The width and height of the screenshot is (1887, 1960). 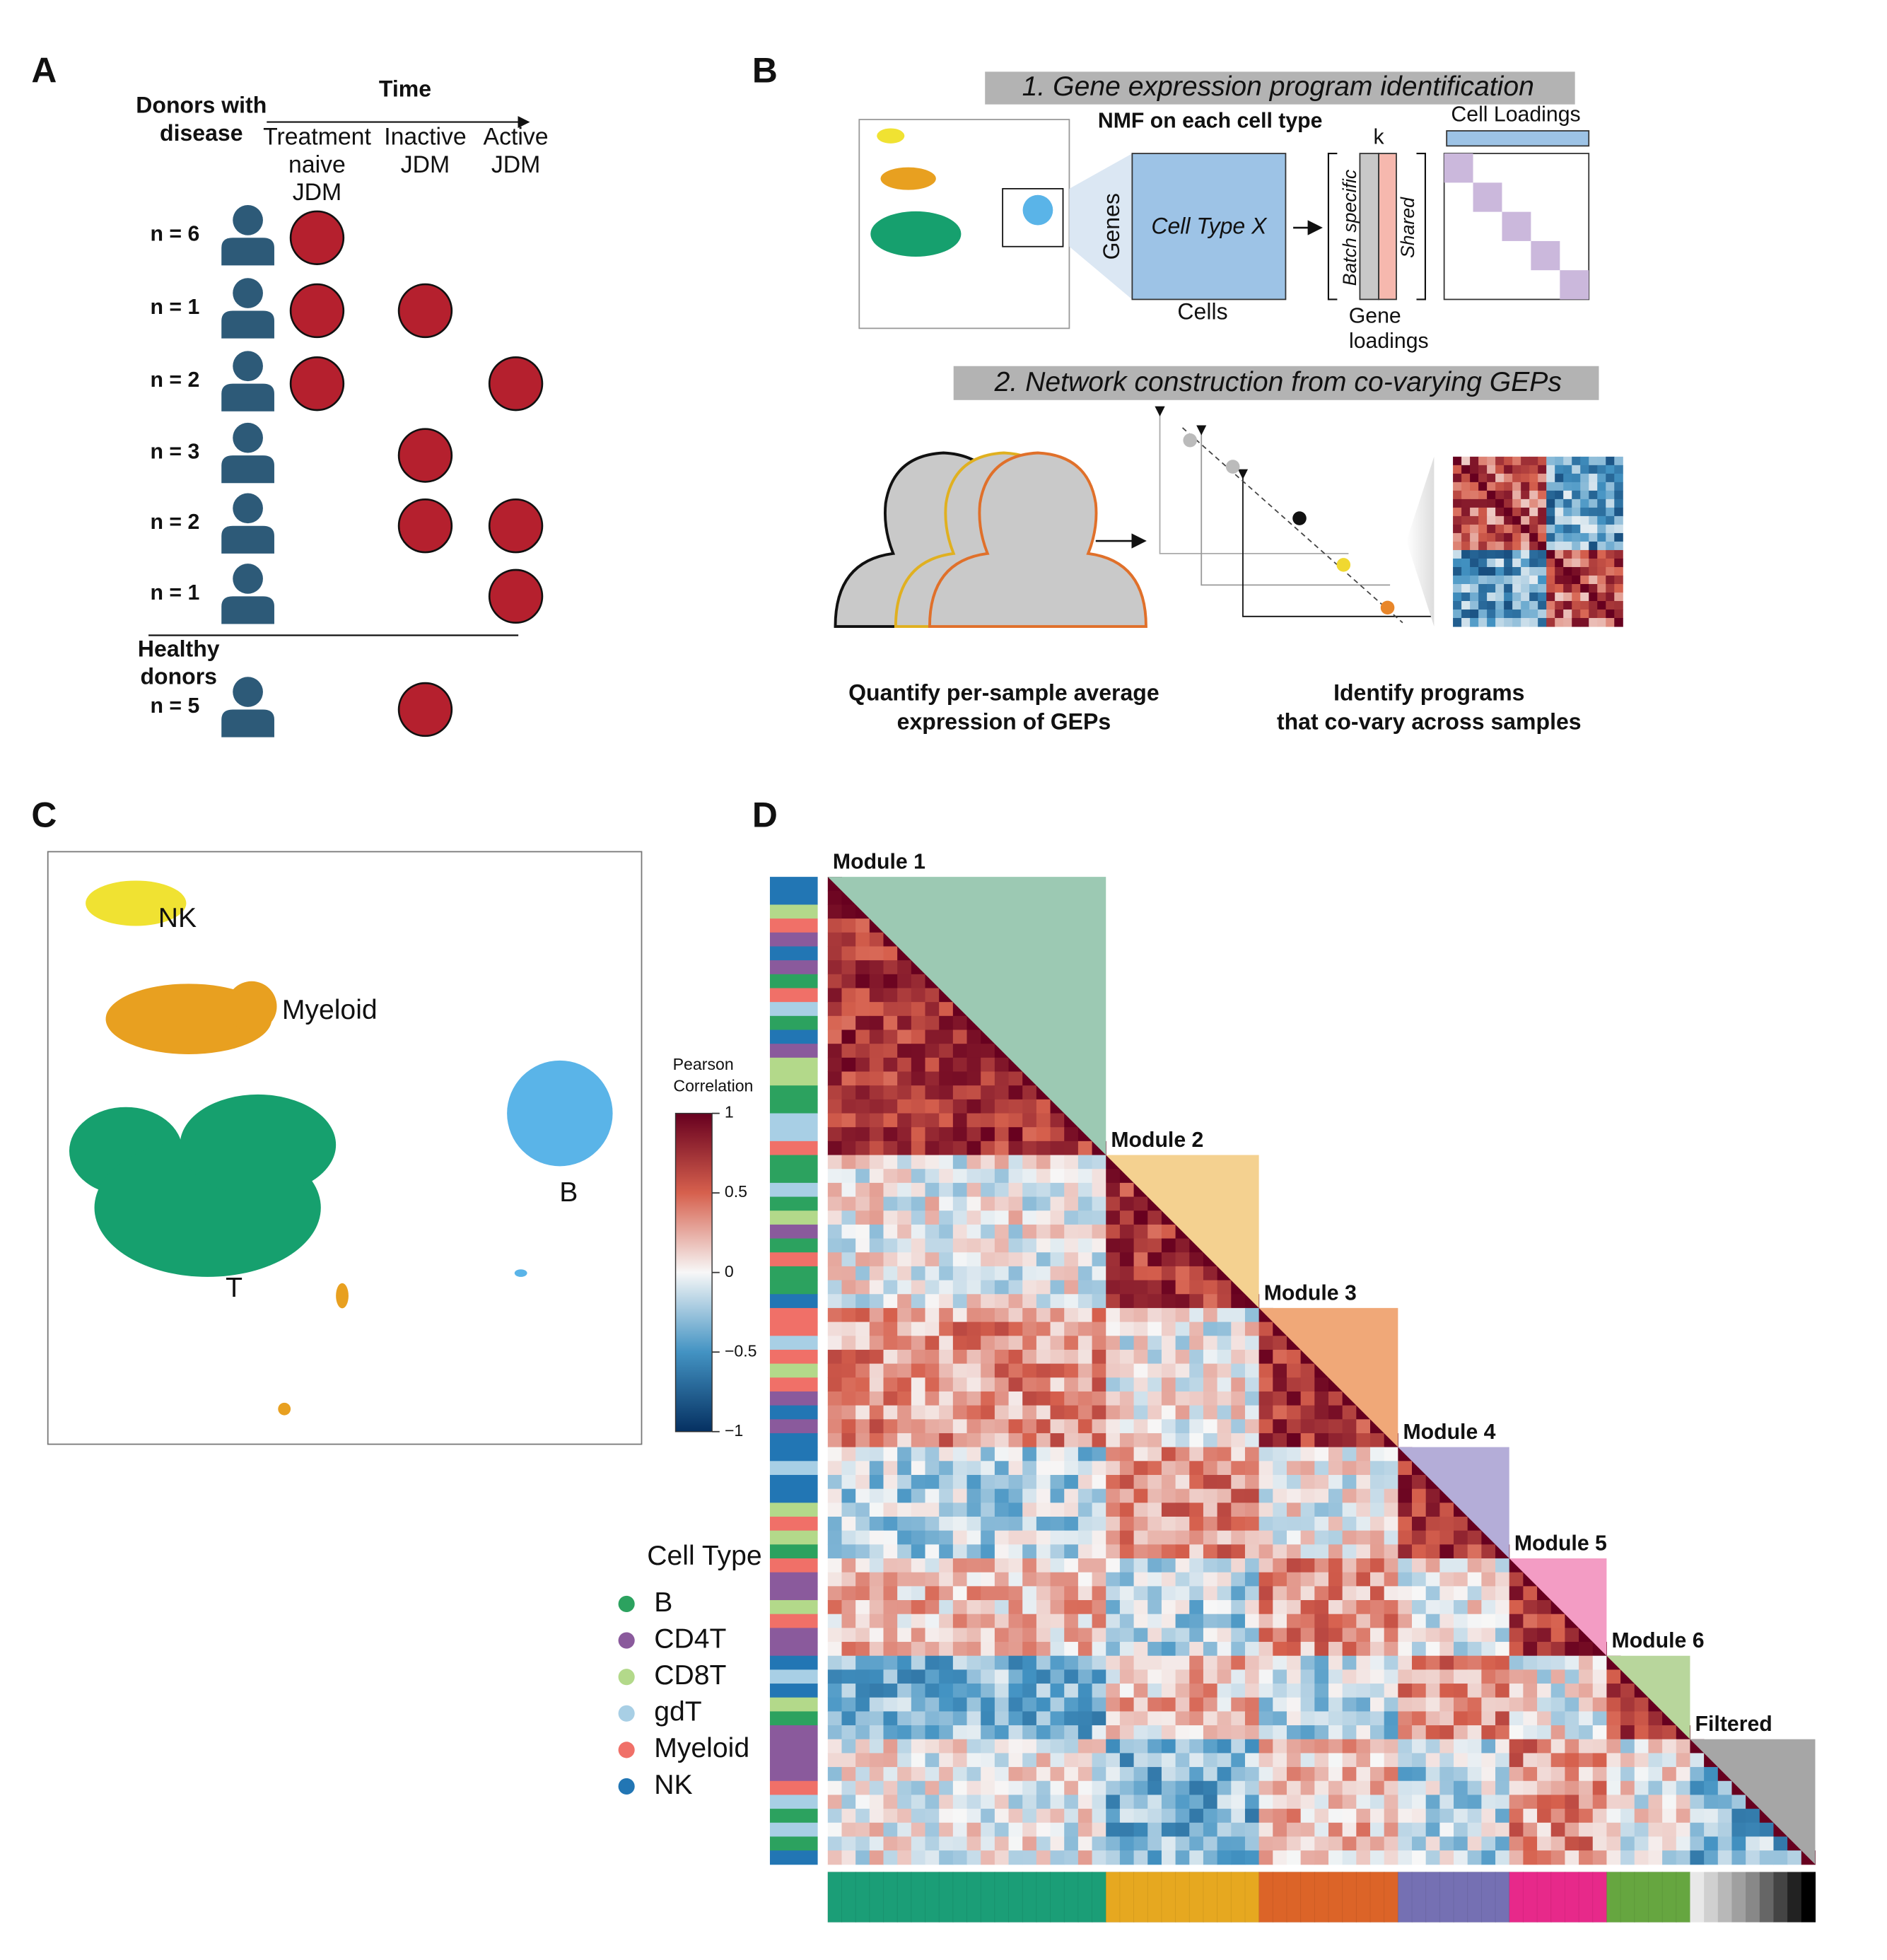 I want to click on matrix-label: Cell Type X, so click(x=1209, y=225).